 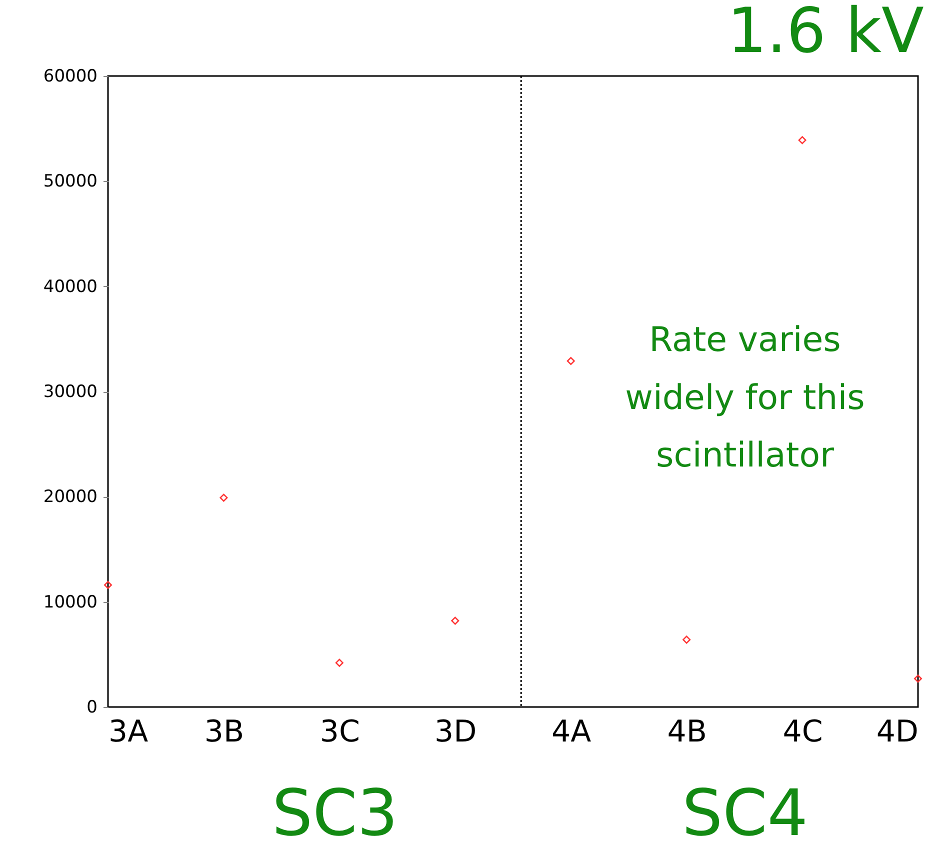 What do you see at coordinates (128, 732) in the screenshot?
I see `x-tick-label: 3A` at bounding box center [128, 732].